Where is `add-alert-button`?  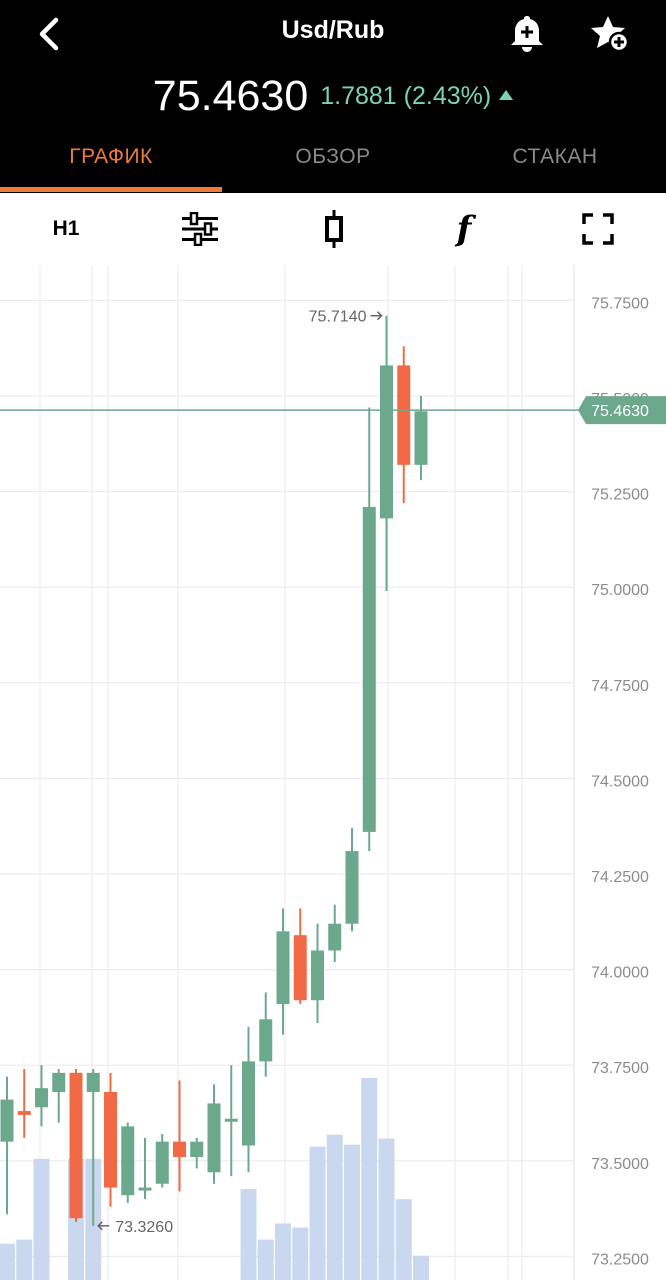
add-alert-button is located at coordinates (527, 34).